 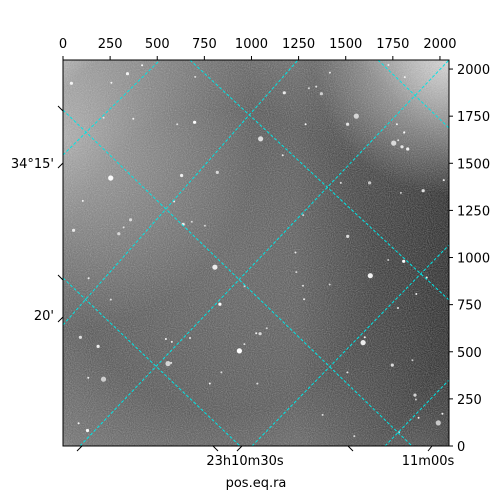 What do you see at coordinates (428, 461) in the screenshot?
I see `ra-tick-label: 11m00s` at bounding box center [428, 461].